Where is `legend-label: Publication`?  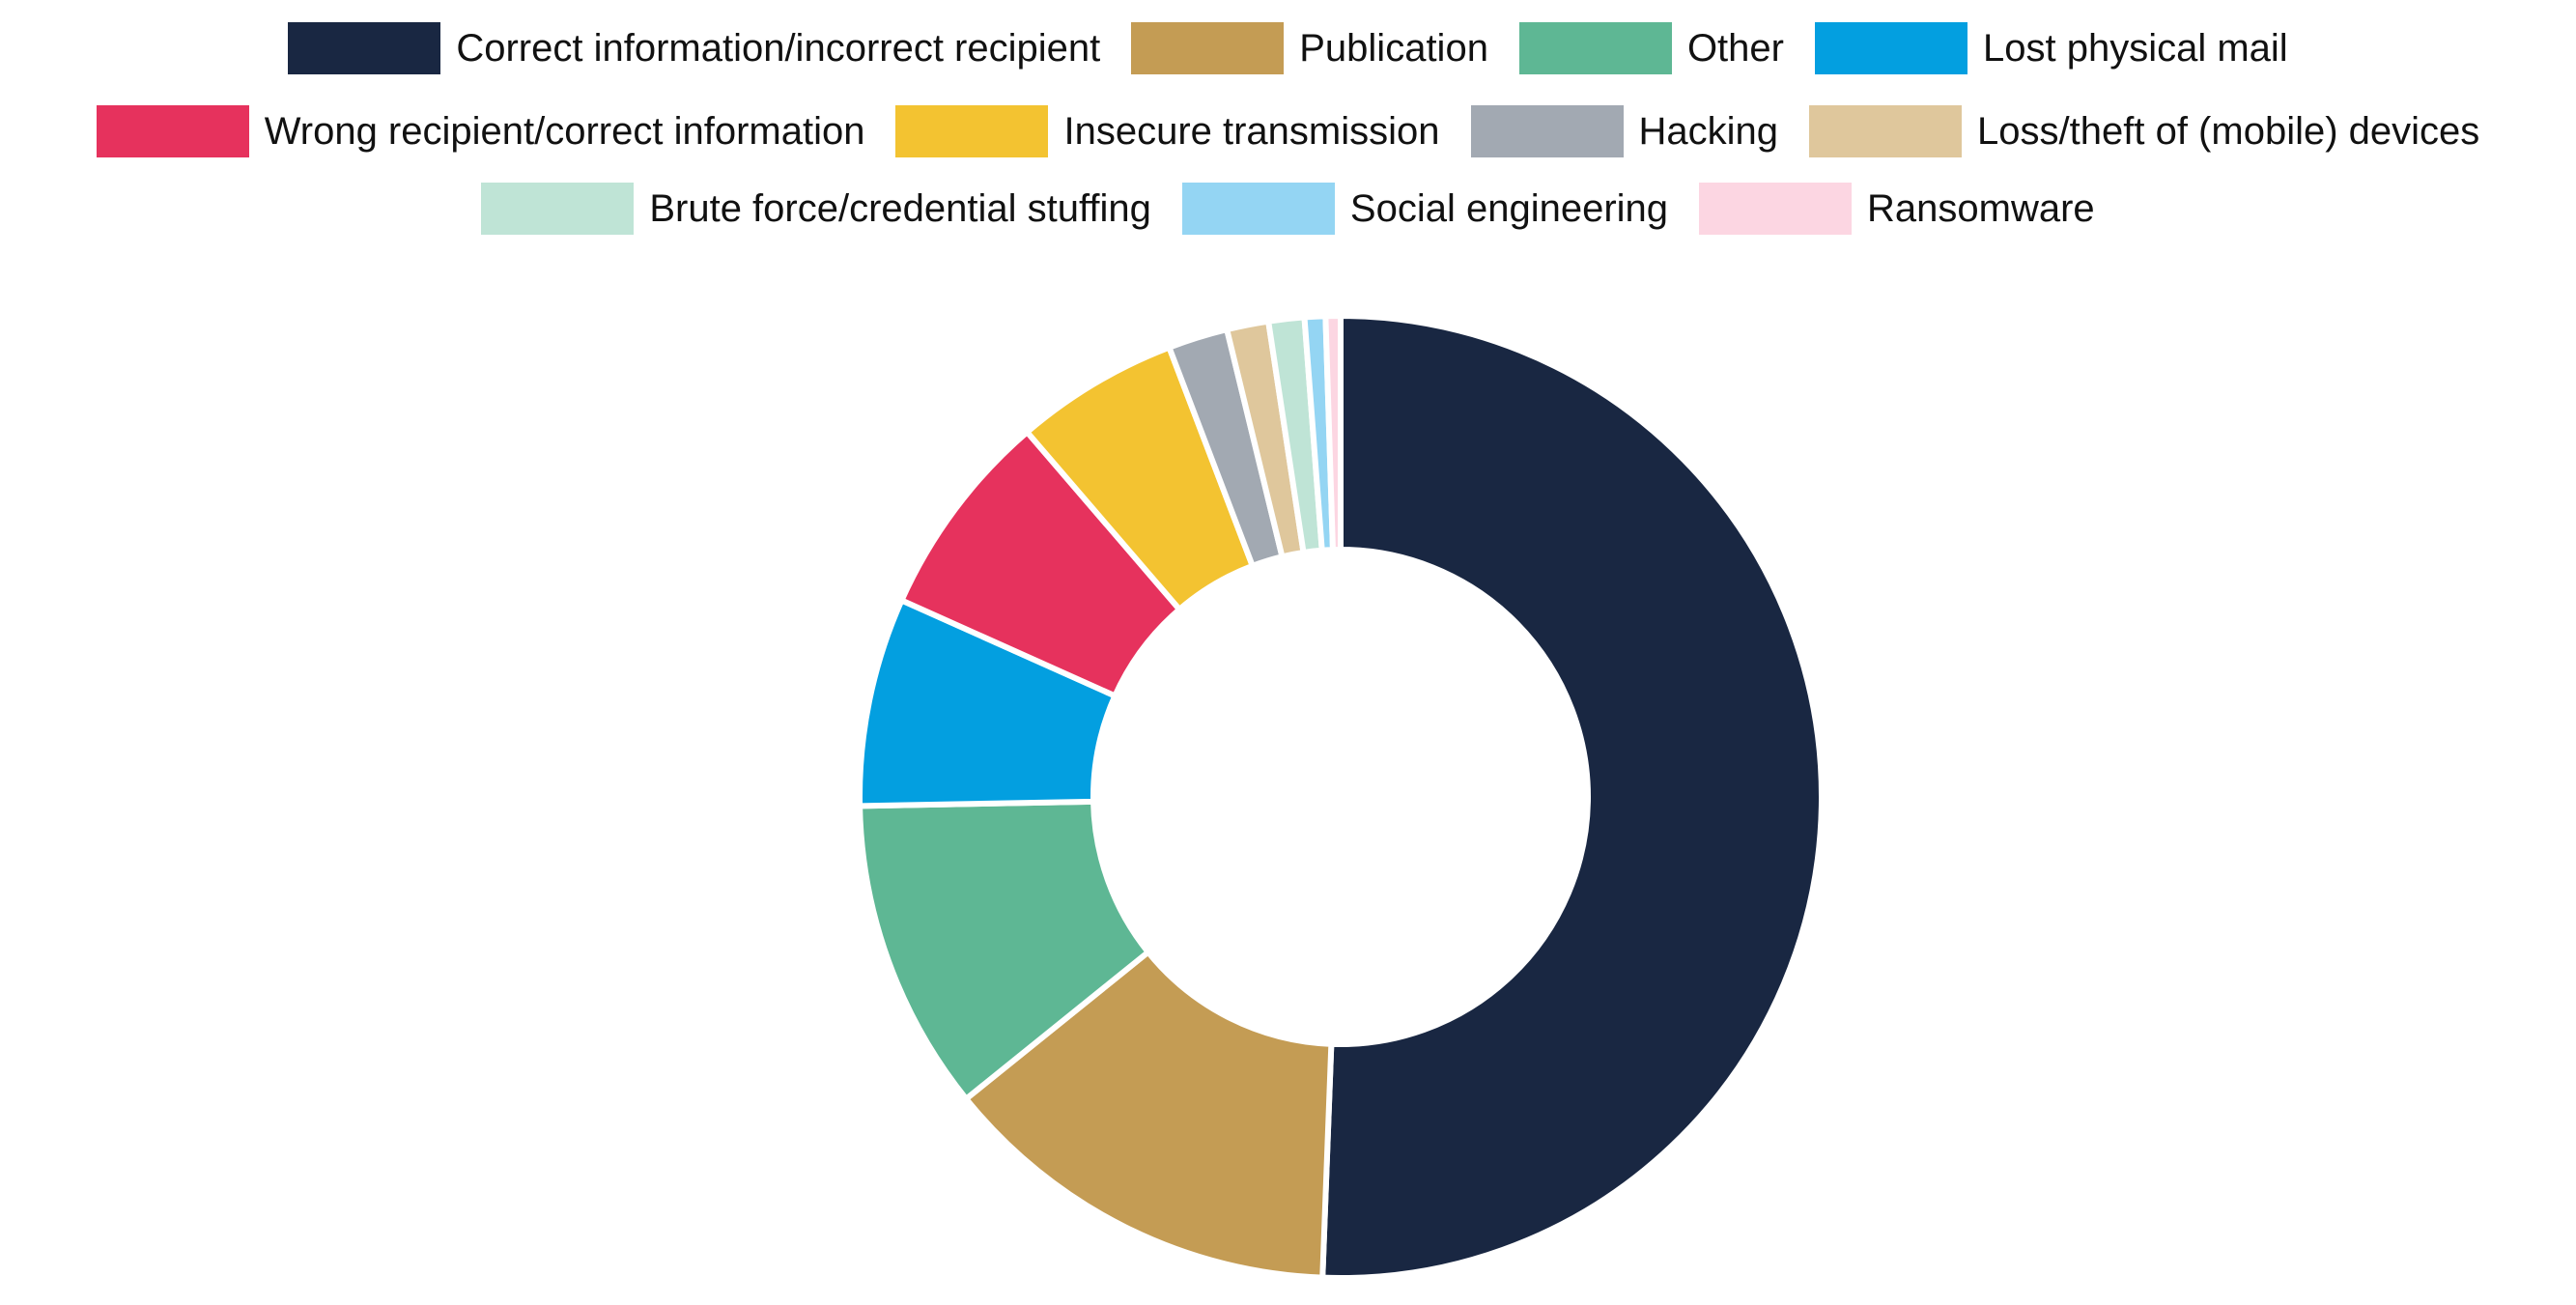 legend-label: Publication is located at coordinates (1393, 48).